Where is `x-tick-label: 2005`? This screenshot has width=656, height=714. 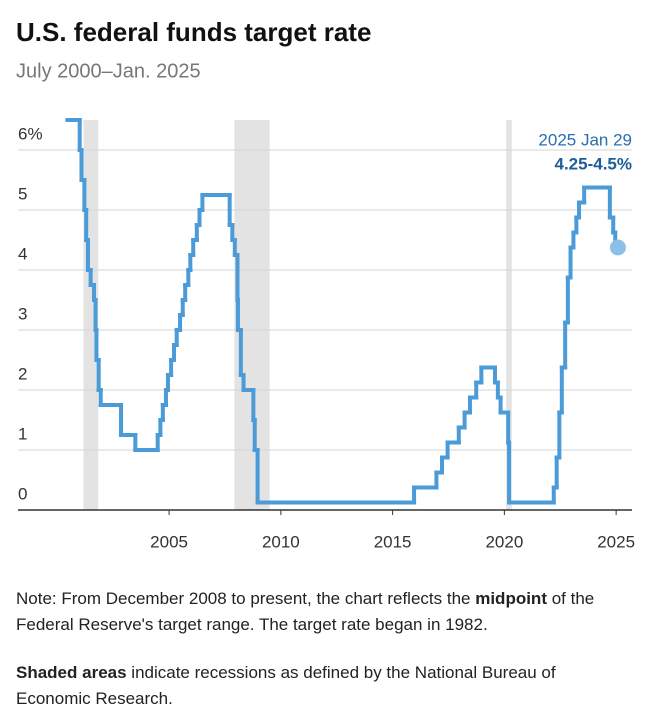
x-tick-label: 2005 is located at coordinates (169, 541).